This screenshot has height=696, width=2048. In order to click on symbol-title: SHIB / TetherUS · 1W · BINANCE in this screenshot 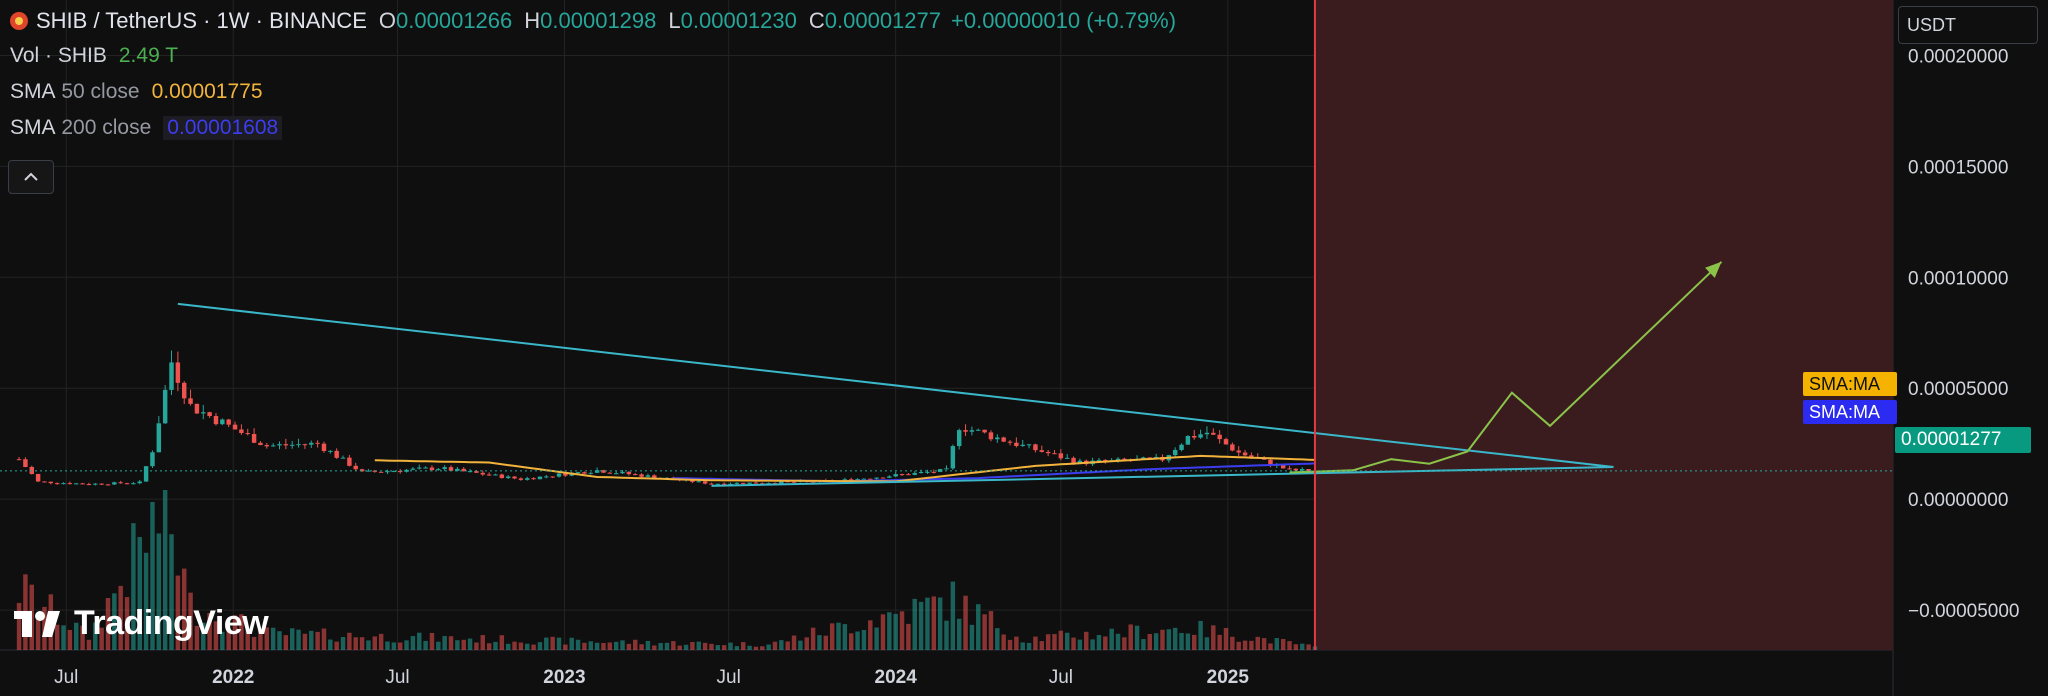, I will do `click(201, 20)`.